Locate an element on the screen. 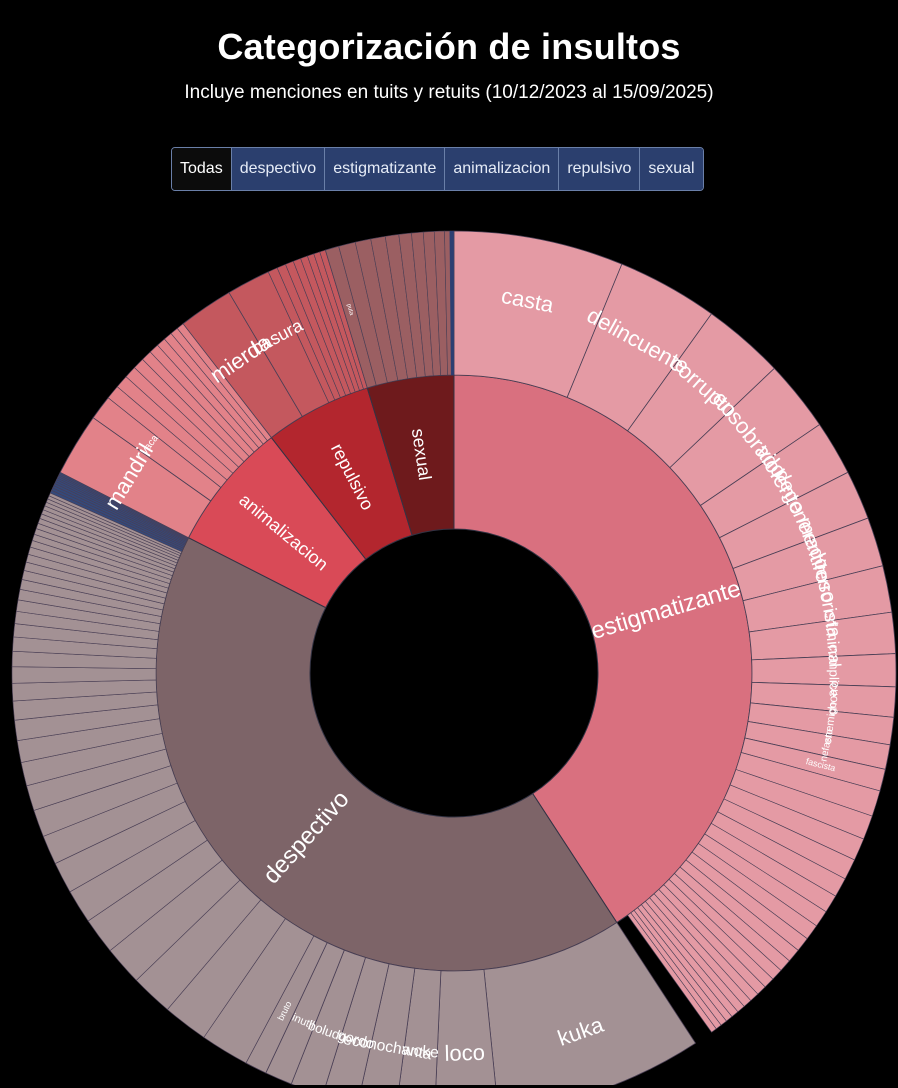 This screenshot has width=898, height=1088. chart-title: Categorización de insultos is located at coordinates (449, 46).